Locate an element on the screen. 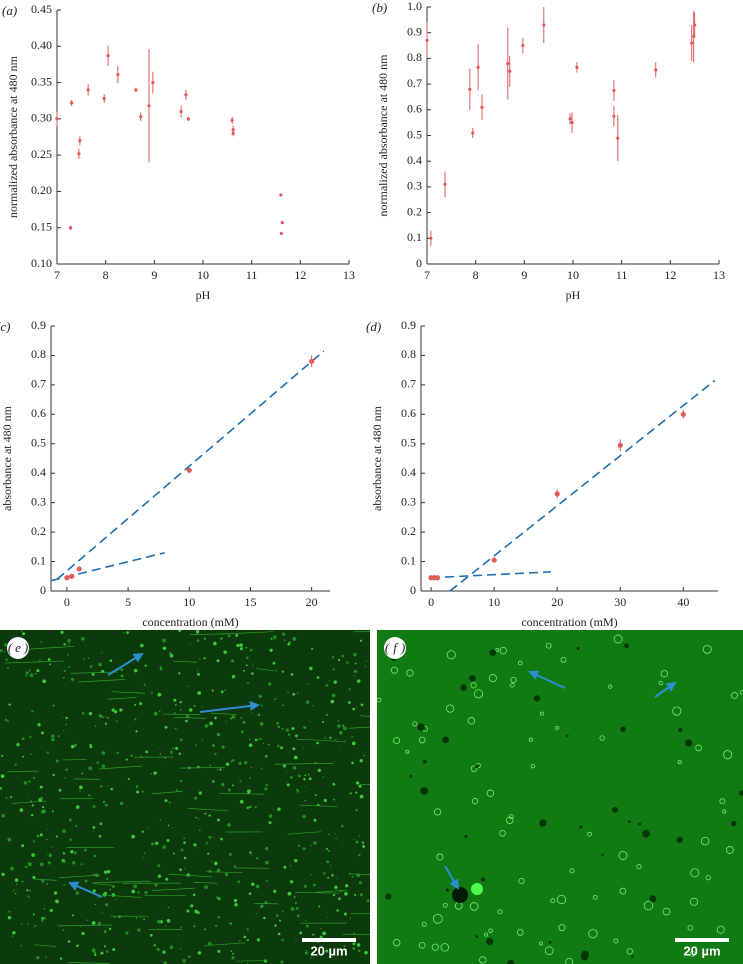 Image resolution: width=743 pixels, height=964 pixels. panel-label: (a) is located at coordinates (9, 10).